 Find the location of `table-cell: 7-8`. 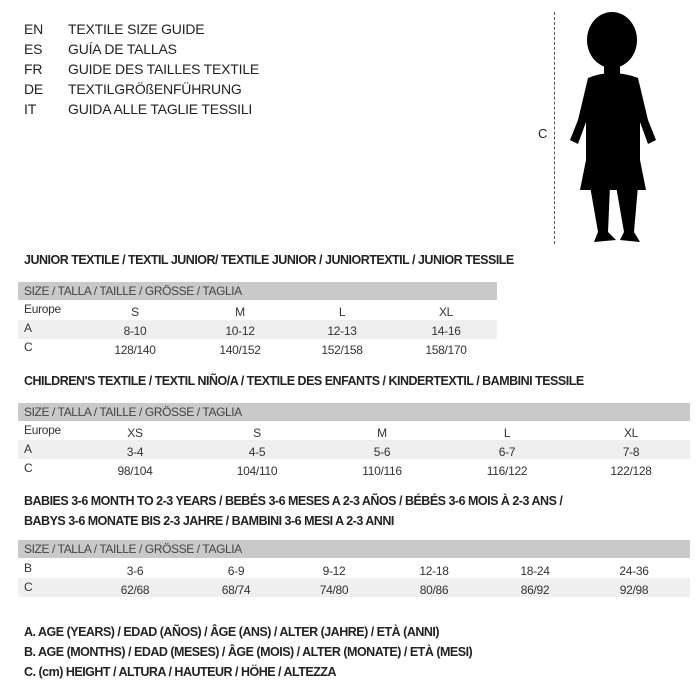

table-cell: 7-8 is located at coordinates (631, 452).